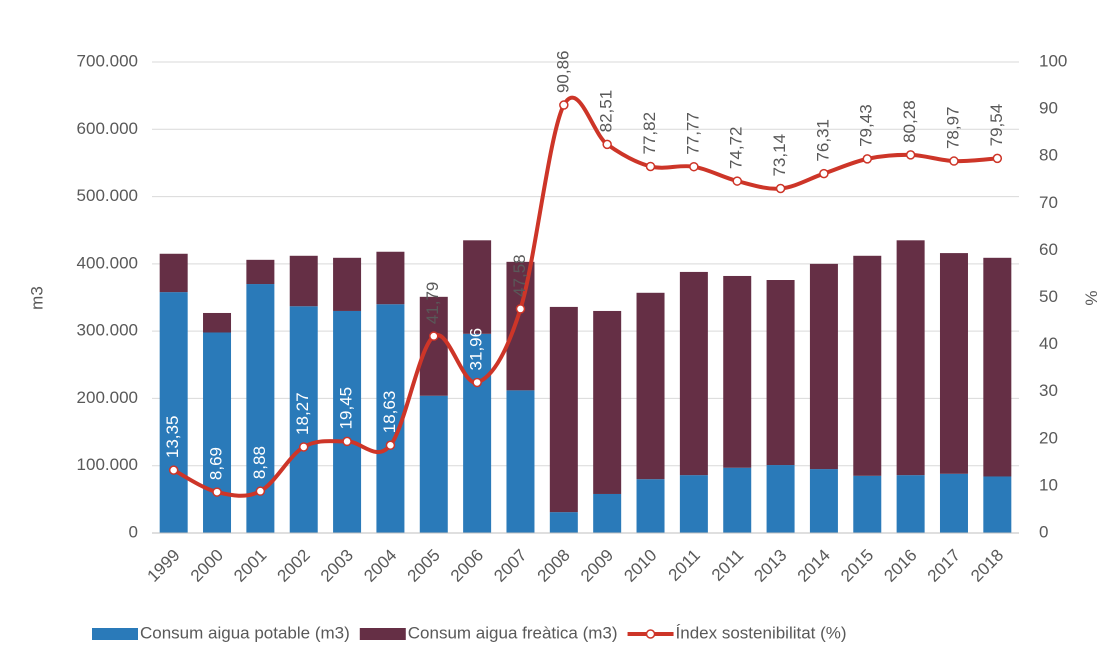 Image resolution: width=1101 pixels, height=659 pixels. Describe the element at coordinates (107, 195) in the screenshot. I see `y-tick-label: 500.000` at that location.